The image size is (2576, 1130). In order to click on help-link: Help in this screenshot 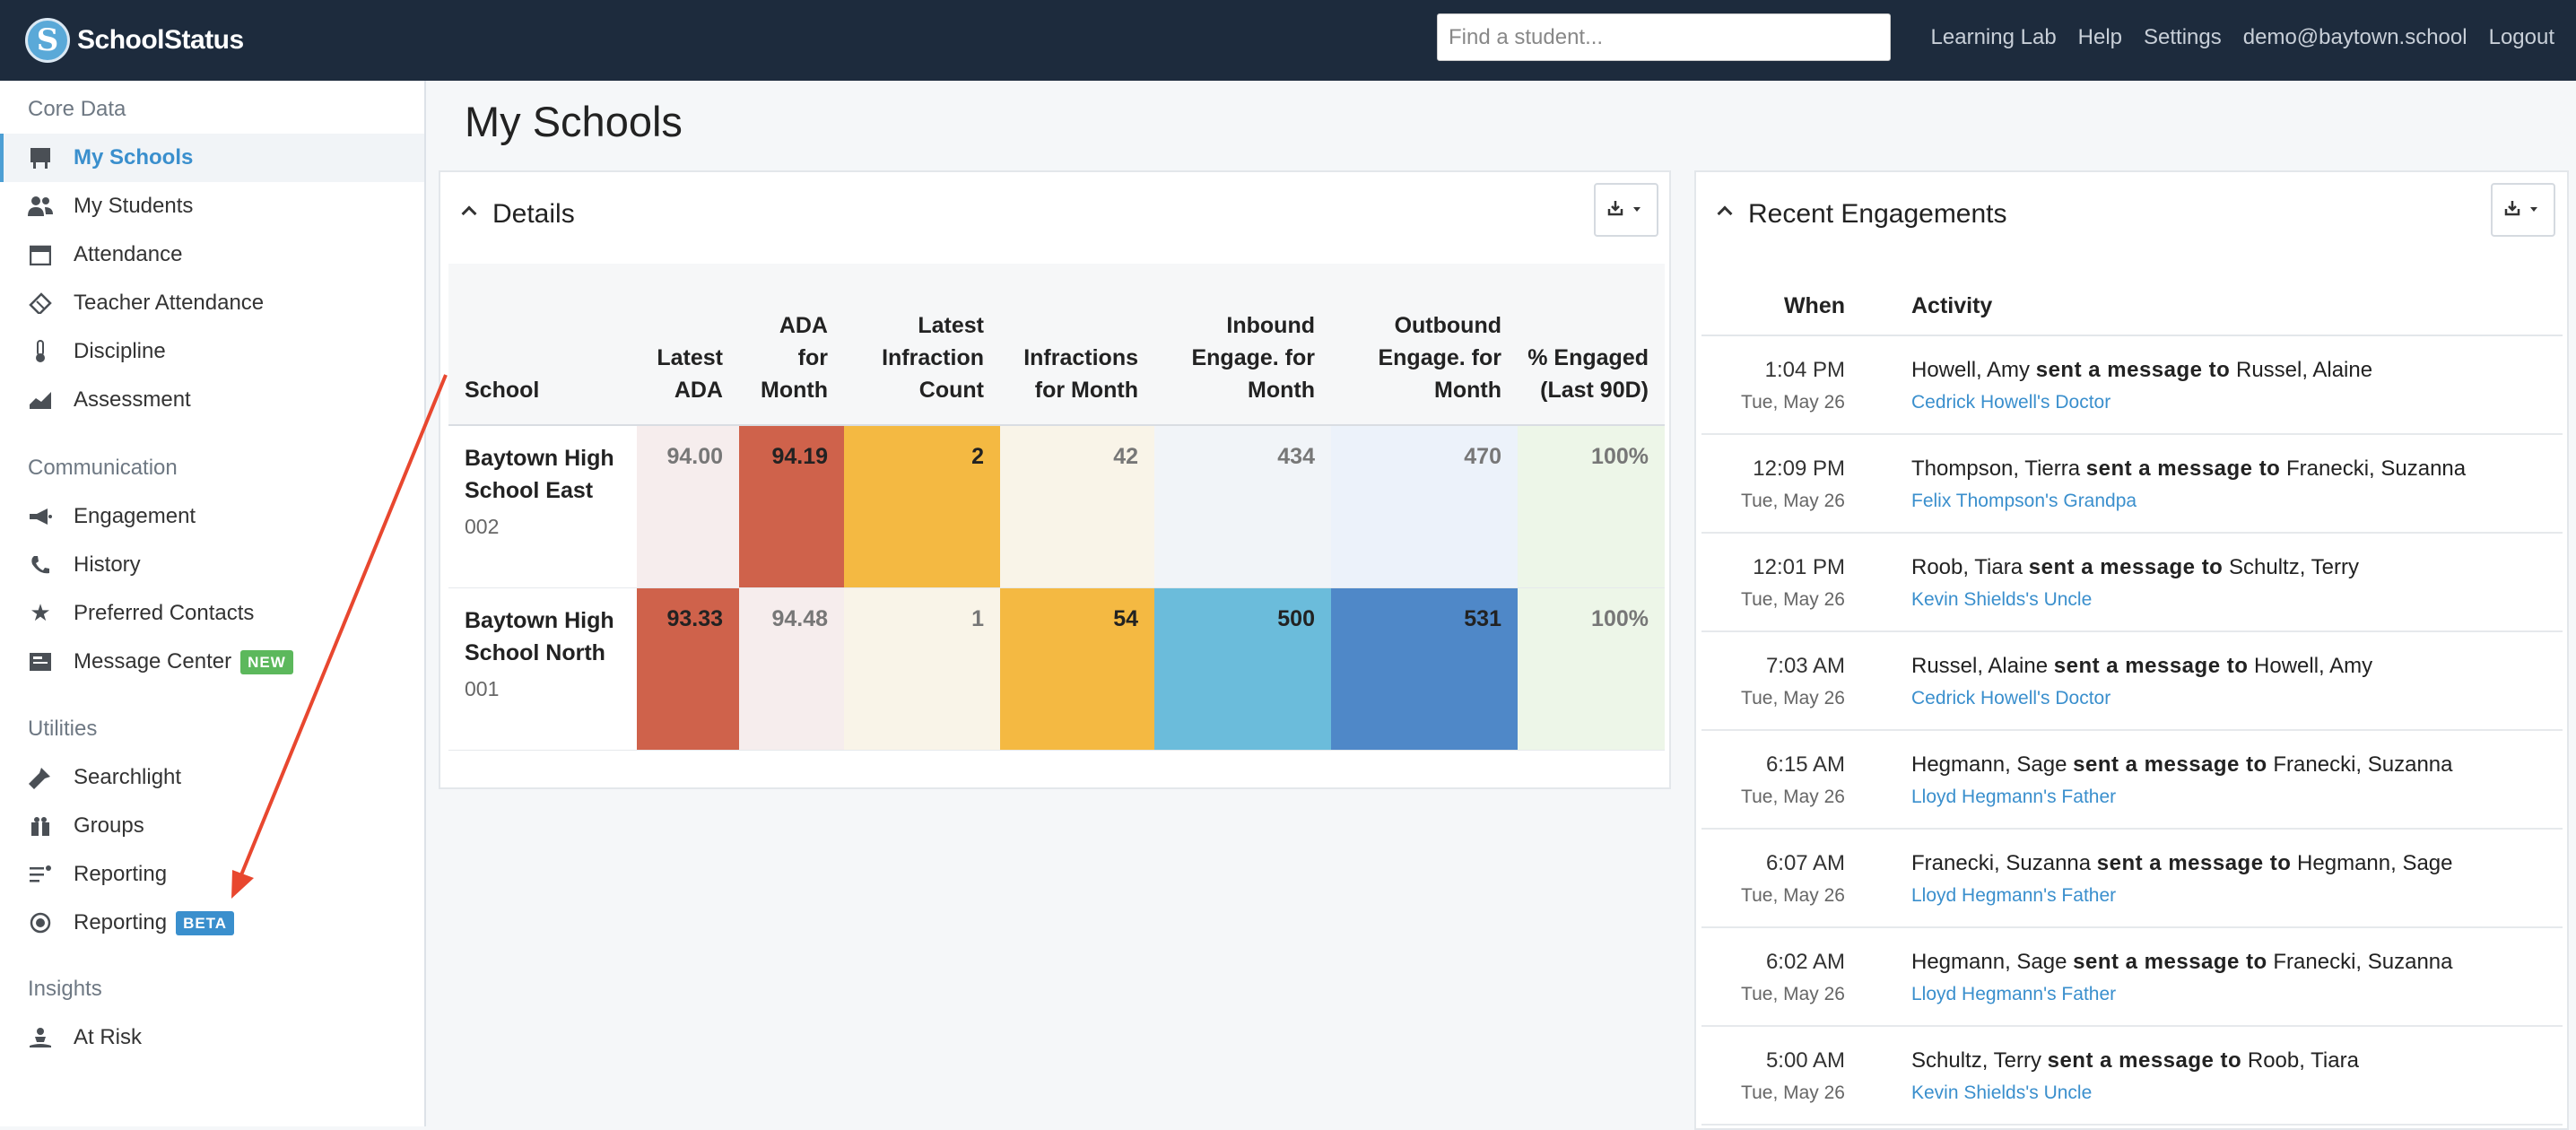, I will do `click(2100, 37)`.